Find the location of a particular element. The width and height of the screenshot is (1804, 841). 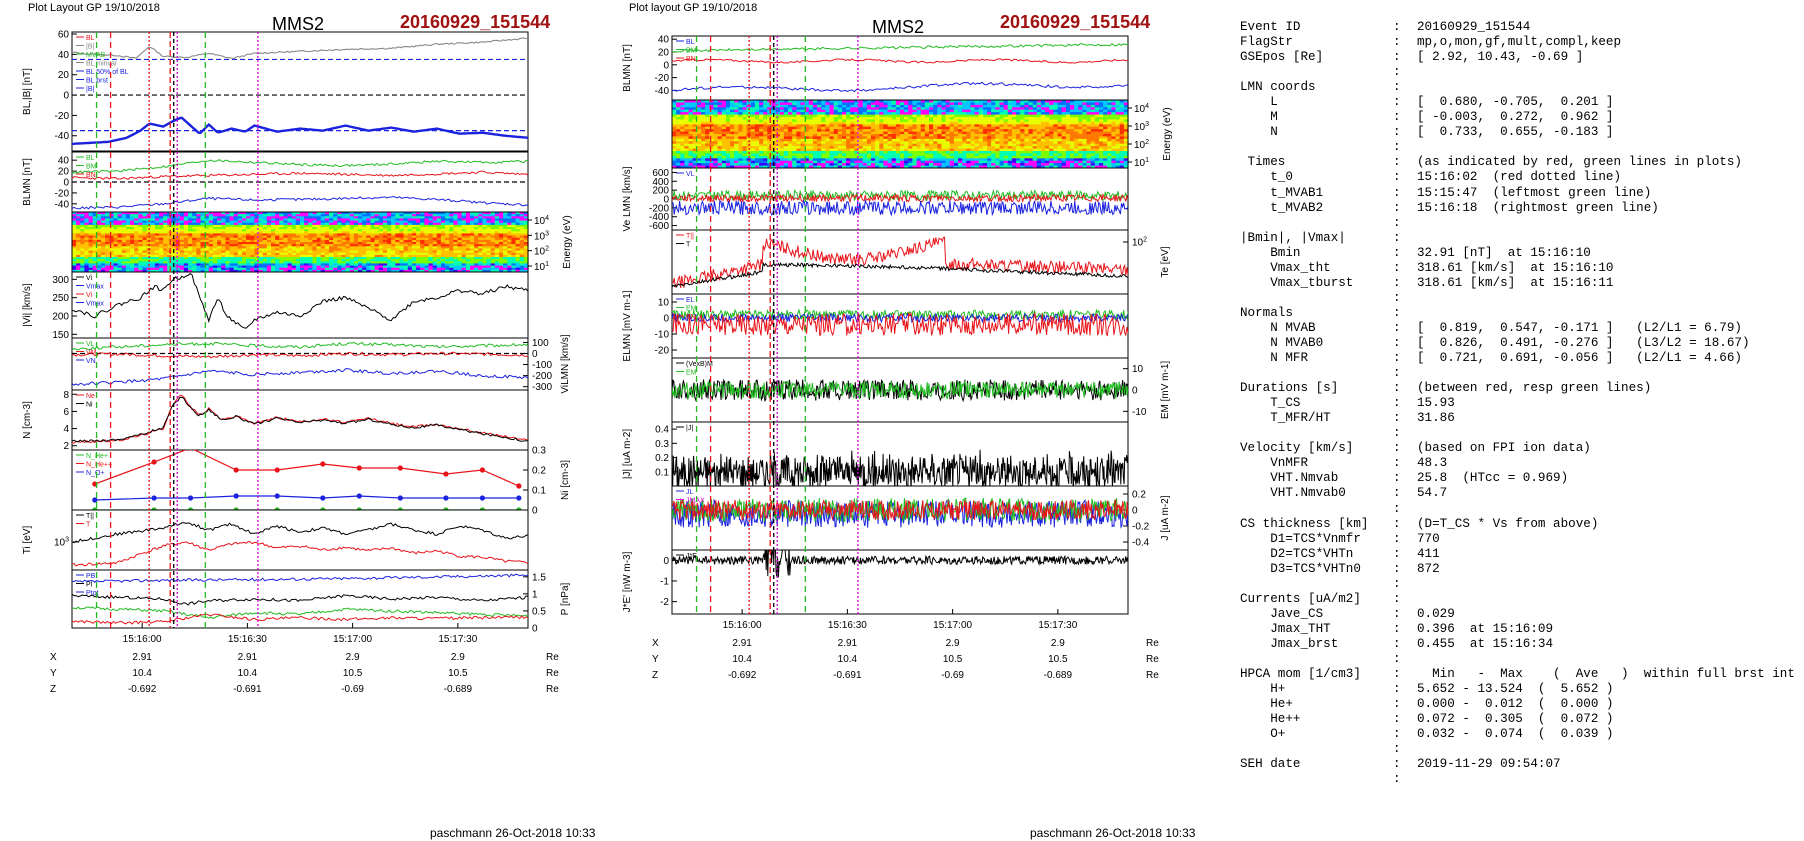

legend-label: Ni is located at coordinates (89, 405).